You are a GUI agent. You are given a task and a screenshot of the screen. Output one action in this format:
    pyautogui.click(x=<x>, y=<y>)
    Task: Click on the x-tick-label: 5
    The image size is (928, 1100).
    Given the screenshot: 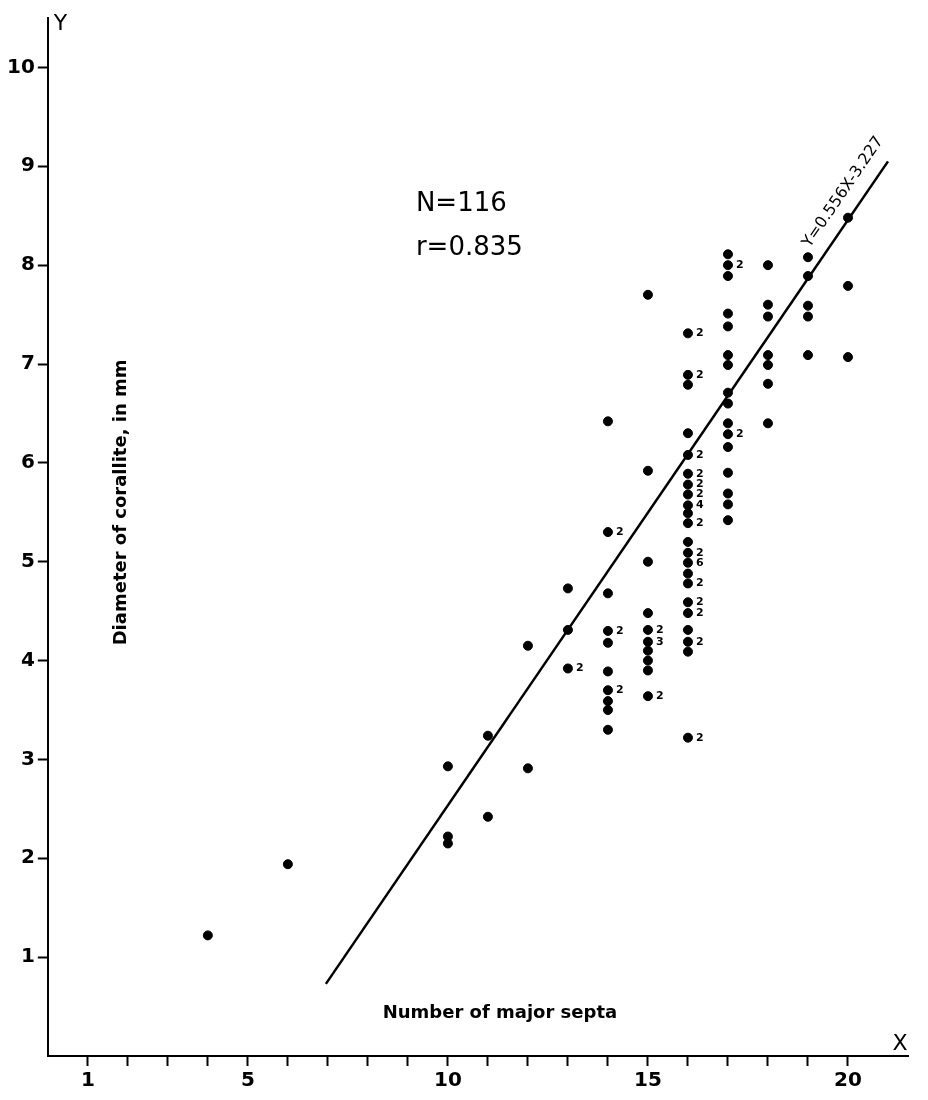 What is the action you would take?
    pyautogui.click(x=247, y=1079)
    